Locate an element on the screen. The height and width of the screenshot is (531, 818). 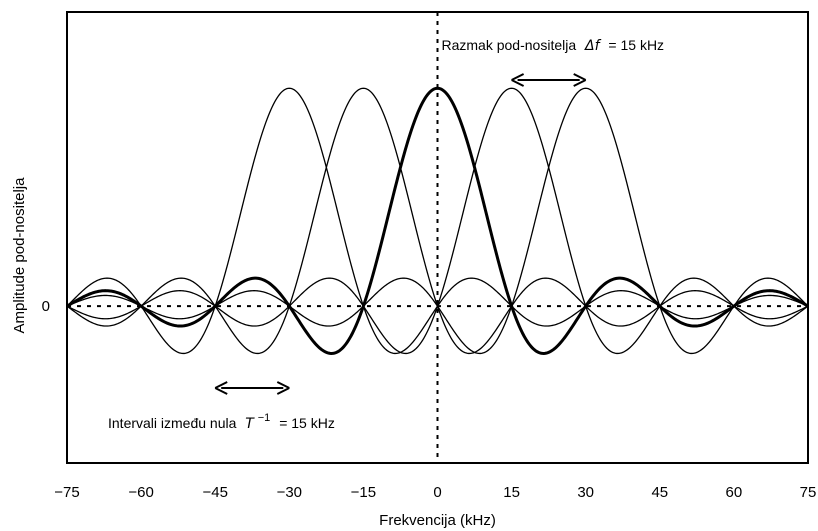
subcarrier-spacing-annotation: Razmak pod-nositelja Δf = 15 kHz is located at coordinates (553, 45).